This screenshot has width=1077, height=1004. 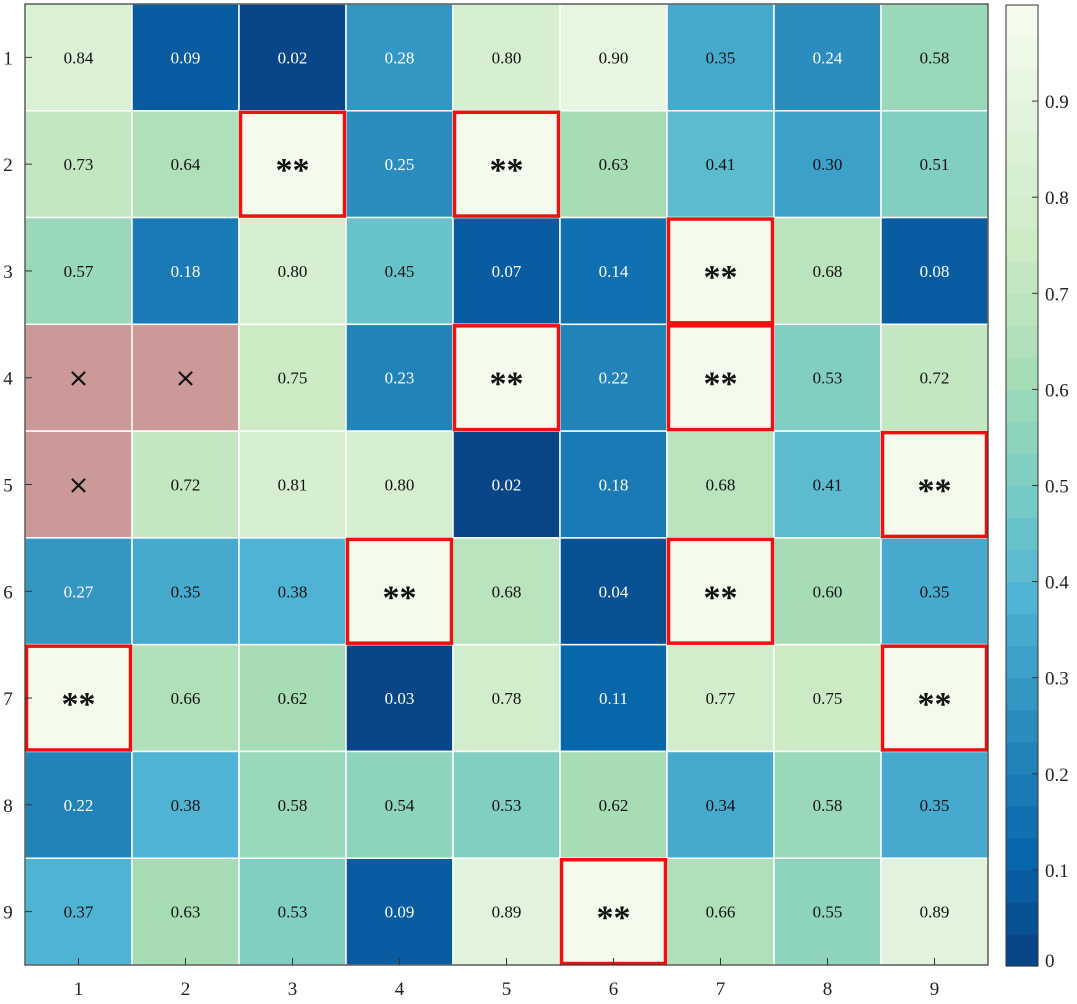 I want to click on x-tick-label: 4, so click(x=400, y=989).